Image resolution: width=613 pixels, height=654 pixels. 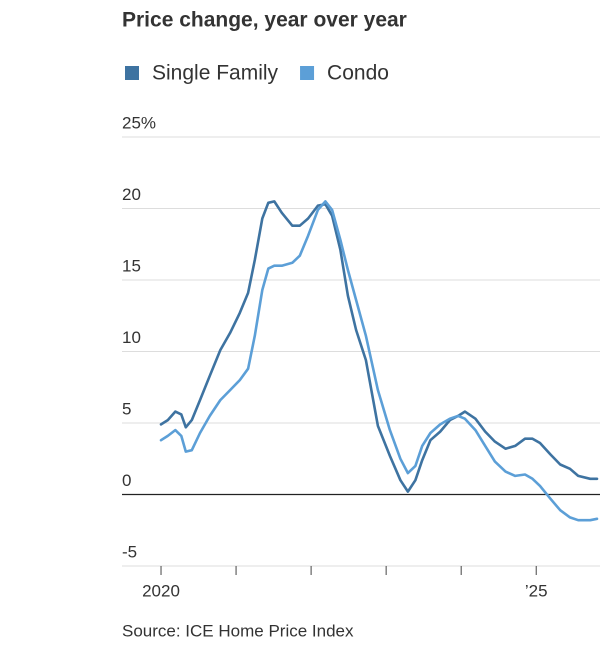 I want to click on source-note: Source: ICE Home Price Index, so click(x=238, y=630).